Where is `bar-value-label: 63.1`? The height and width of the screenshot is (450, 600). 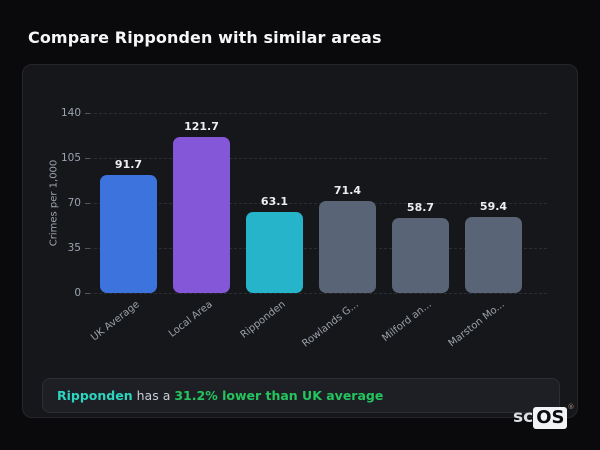
bar-value-label: 63.1 is located at coordinates (274, 201).